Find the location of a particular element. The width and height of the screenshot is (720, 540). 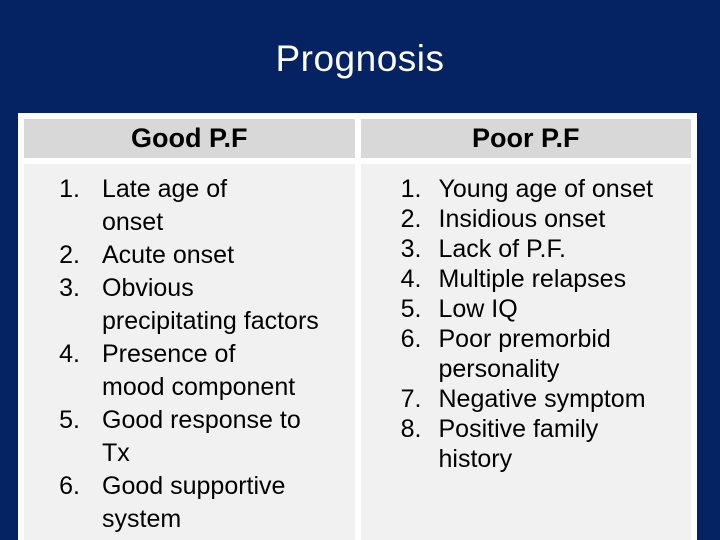

list-item: 2. Insidious onset is located at coordinates (526, 219).